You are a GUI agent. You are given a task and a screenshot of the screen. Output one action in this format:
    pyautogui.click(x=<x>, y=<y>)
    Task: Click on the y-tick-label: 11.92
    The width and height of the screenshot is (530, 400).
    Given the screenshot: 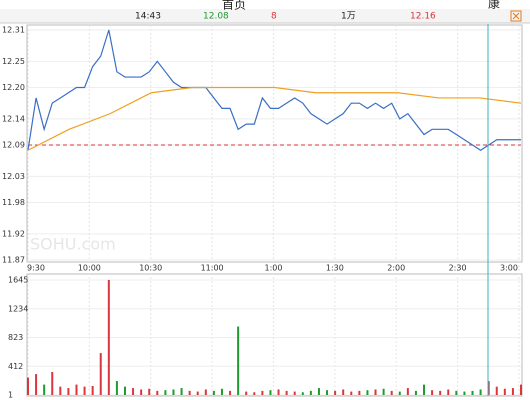 What is the action you would take?
    pyautogui.click(x=13, y=233)
    